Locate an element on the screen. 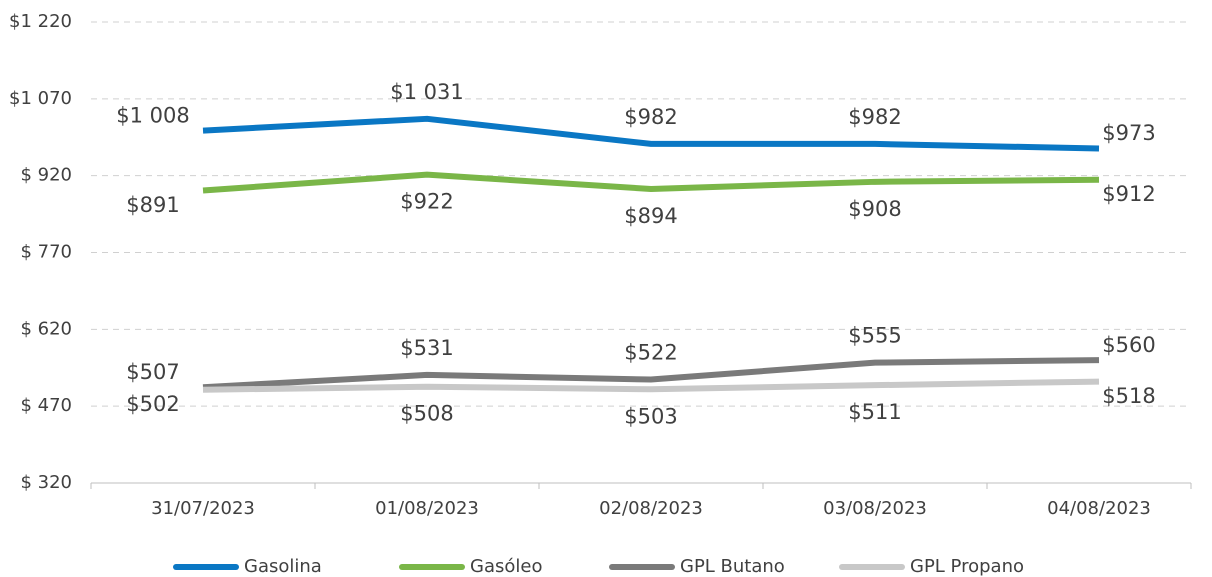 This screenshot has height=577, width=1212. data-label: $511 is located at coordinates (874, 412).